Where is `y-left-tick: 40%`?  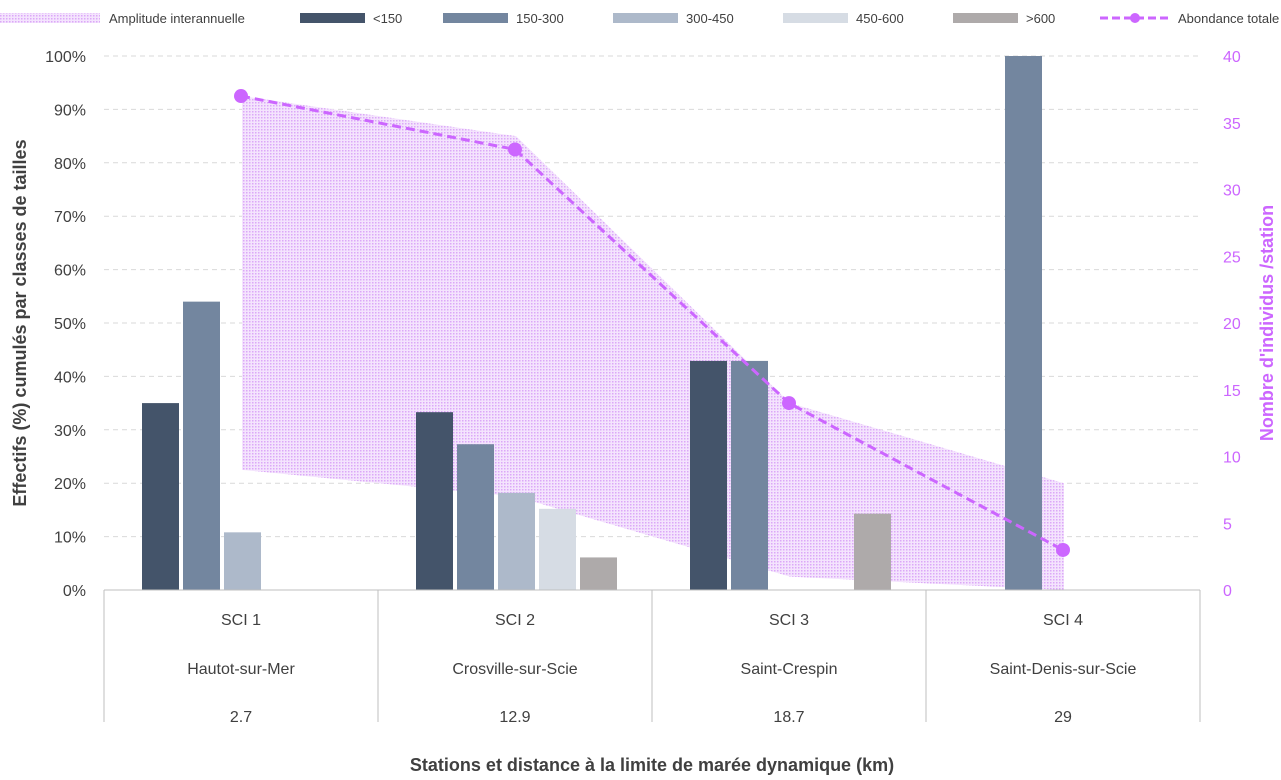 y-left-tick: 40% is located at coordinates (70, 377).